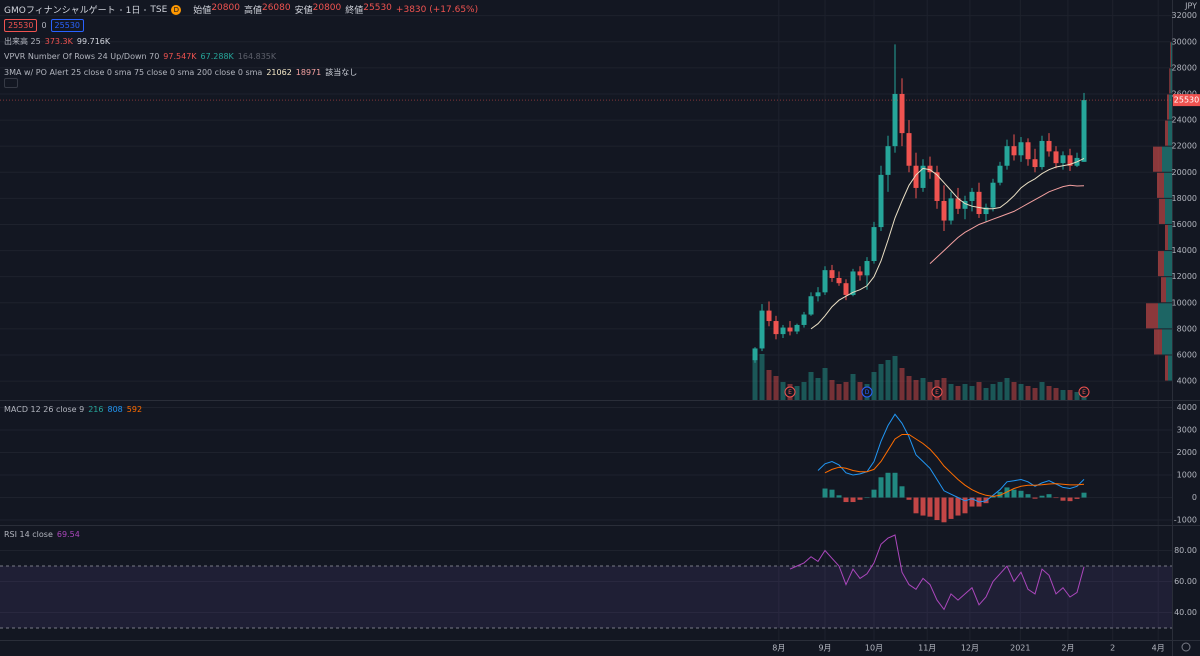 The height and width of the screenshot is (656, 1200). What do you see at coordinates (1186, 647) in the screenshot?
I see `settings-icon` at bounding box center [1186, 647].